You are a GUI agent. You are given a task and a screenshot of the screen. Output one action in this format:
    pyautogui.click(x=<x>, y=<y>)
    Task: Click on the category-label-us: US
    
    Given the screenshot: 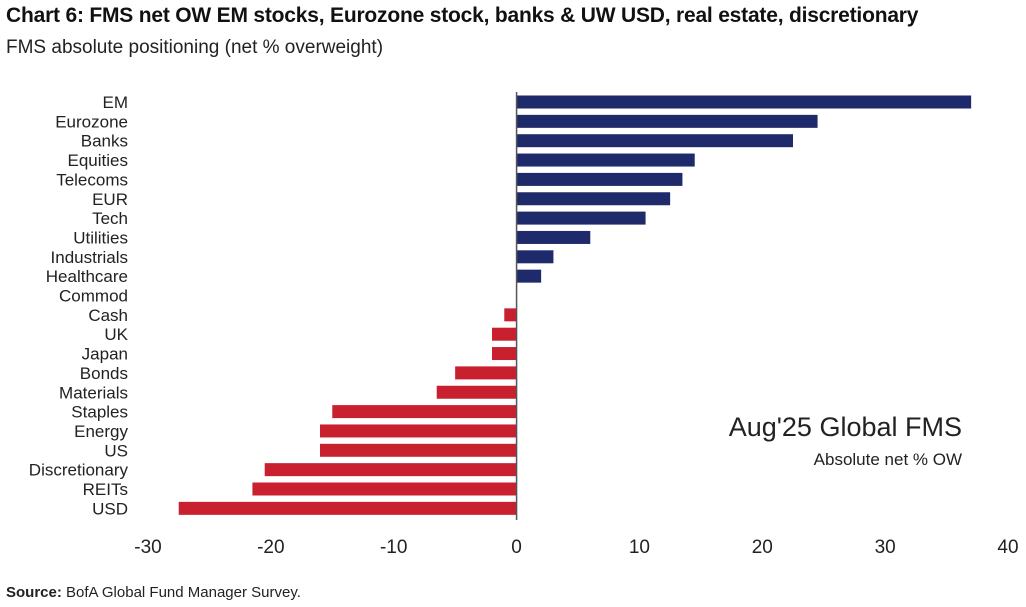 What is the action you would take?
    pyautogui.click(x=116, y=450)
    